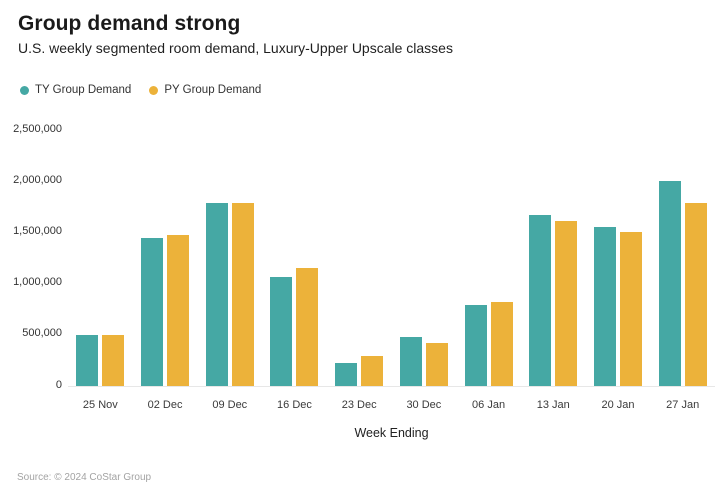 The width and height of the screenshot is (722, 497). I want to click on legend-item-py-group-demand: PY Group Demand, so click(205, 90).